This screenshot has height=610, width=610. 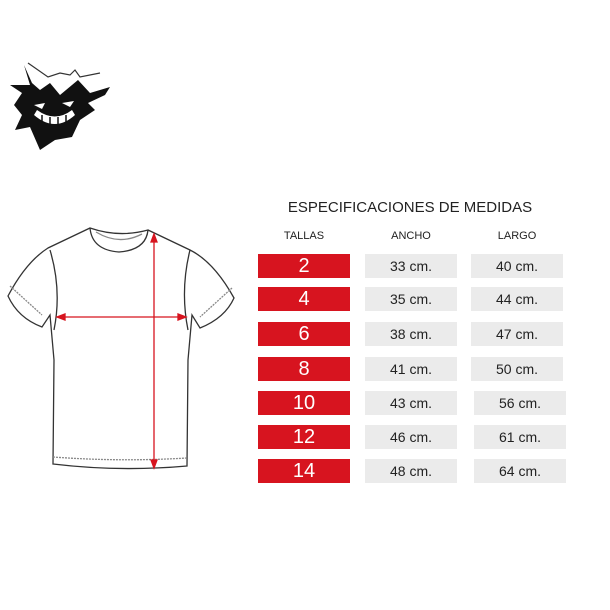 I want to click on page-title: ESPECIFICACIONES DE MEDIDAS, so click(x=410, y=207).